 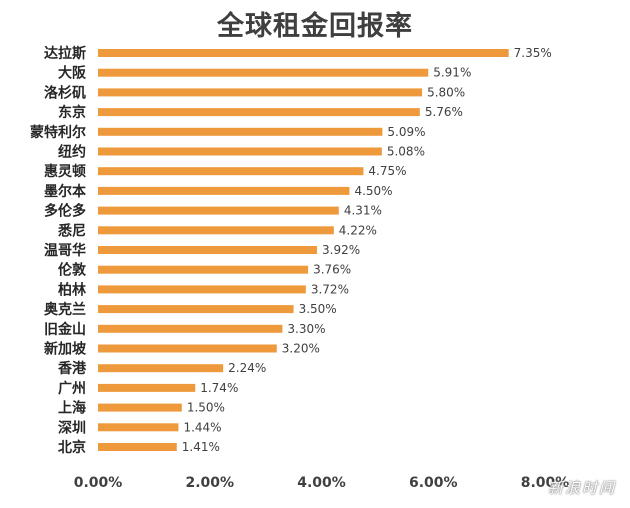 I want to click on x-tick-label: 8.00%, so click(x=545, y=483).